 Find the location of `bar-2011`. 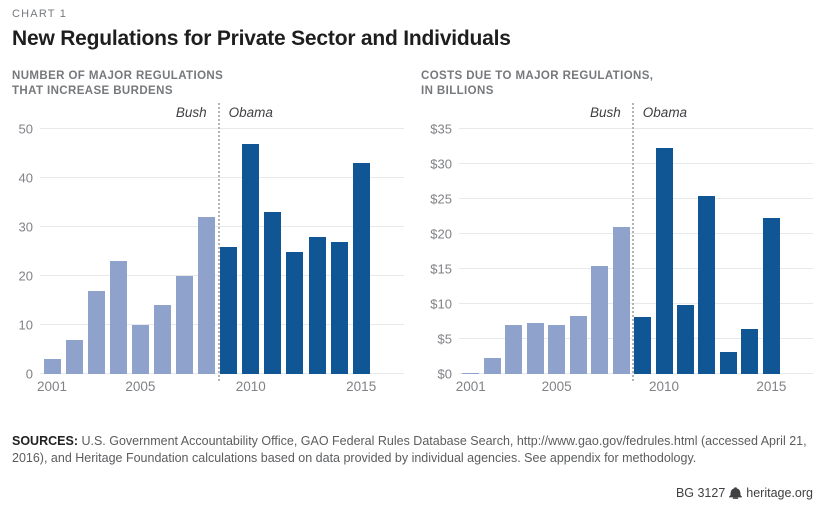

bar-2011 is located at coordinates (273, 293).